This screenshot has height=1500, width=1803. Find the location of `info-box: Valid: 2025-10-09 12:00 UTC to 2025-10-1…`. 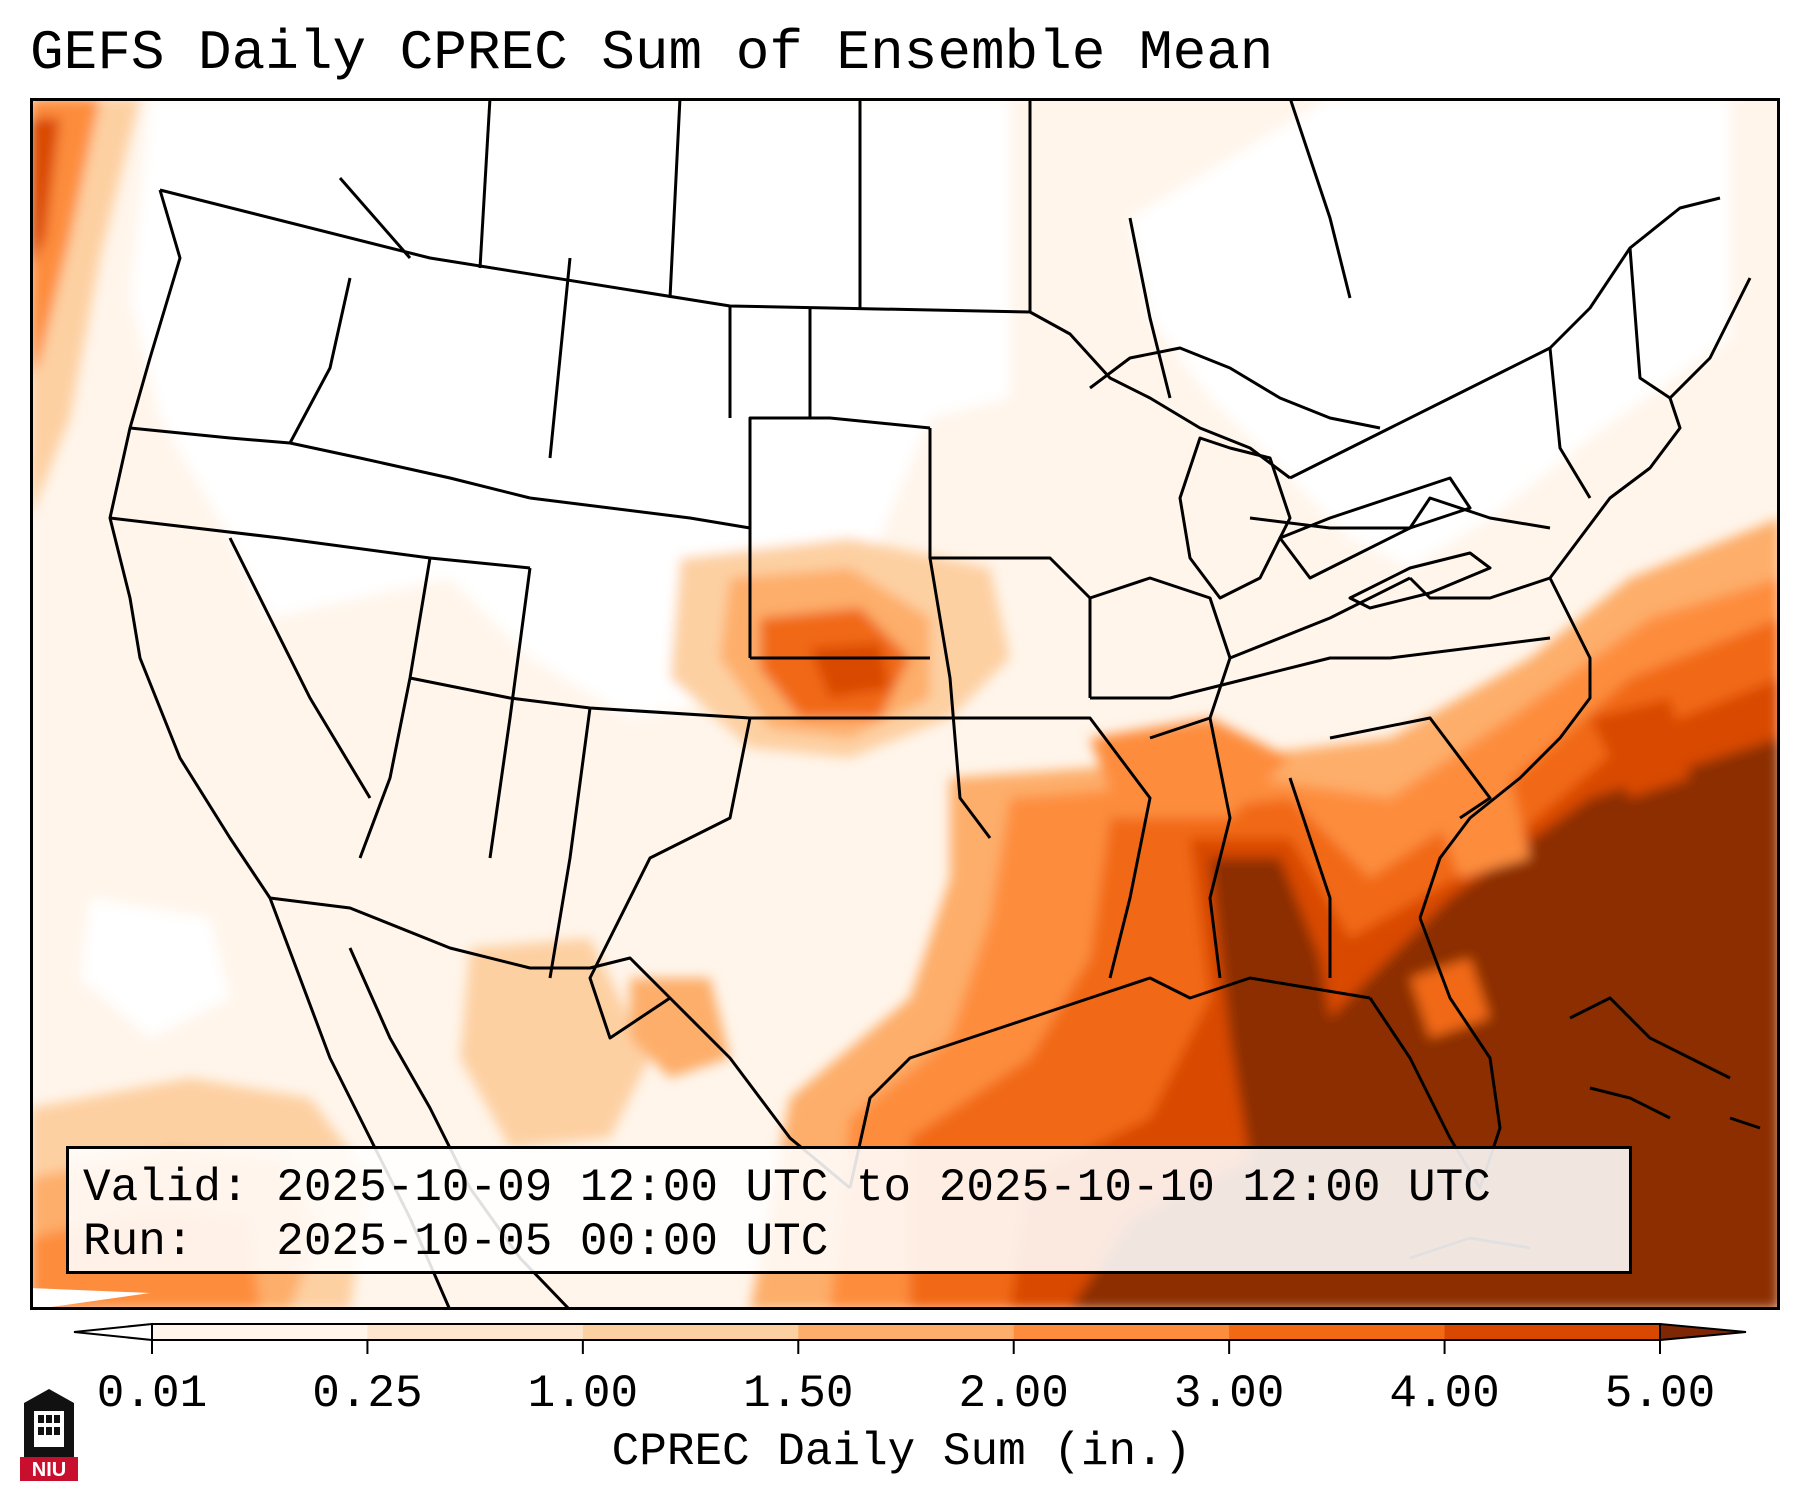

info-box: Valid: 2025-10-09 12:00 UTC to 2025-10-1… is located at coordinates (849, 1210).